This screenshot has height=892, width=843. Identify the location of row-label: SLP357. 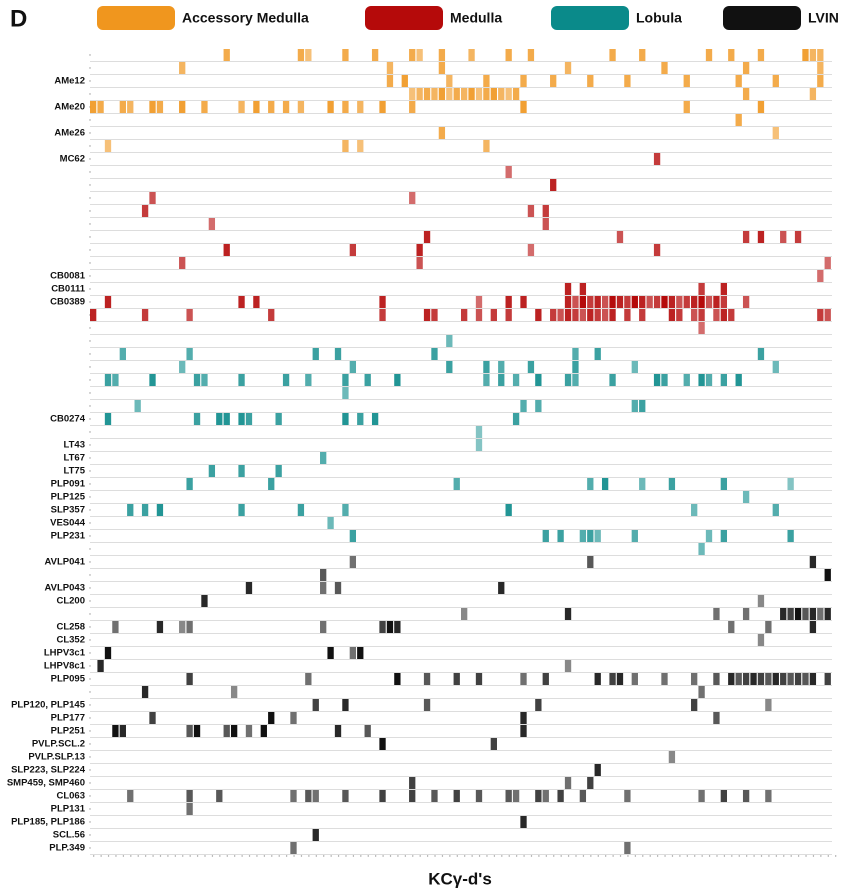
(68, 510).